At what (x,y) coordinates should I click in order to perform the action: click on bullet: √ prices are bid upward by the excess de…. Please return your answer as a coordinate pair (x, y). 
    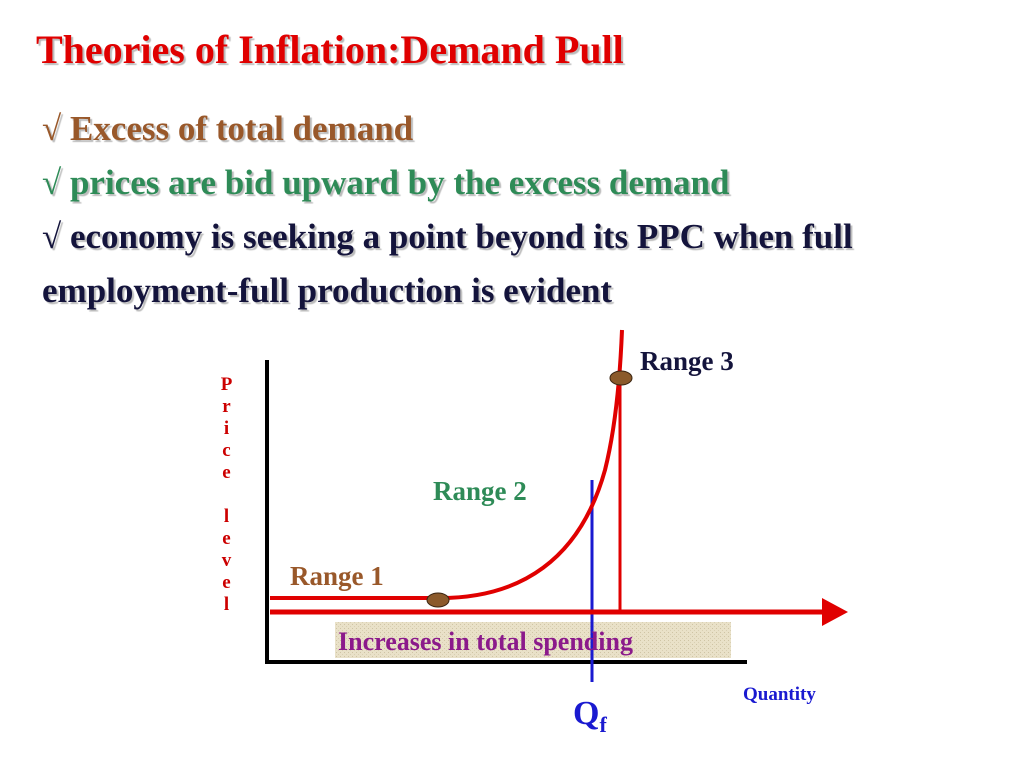
    Looking at the image, I should click on (386, 182).